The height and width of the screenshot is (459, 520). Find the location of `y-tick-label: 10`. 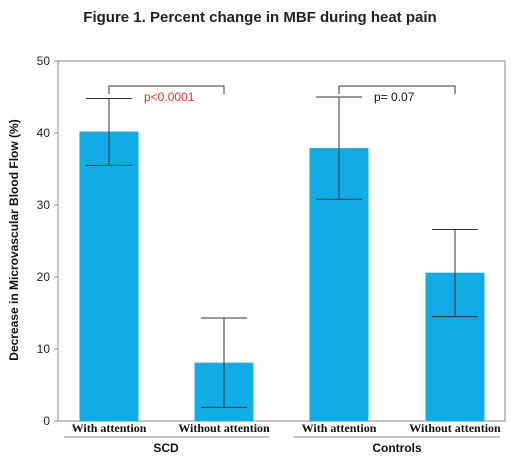

y-tick-label: 10 is located at coordinates (44, 349).